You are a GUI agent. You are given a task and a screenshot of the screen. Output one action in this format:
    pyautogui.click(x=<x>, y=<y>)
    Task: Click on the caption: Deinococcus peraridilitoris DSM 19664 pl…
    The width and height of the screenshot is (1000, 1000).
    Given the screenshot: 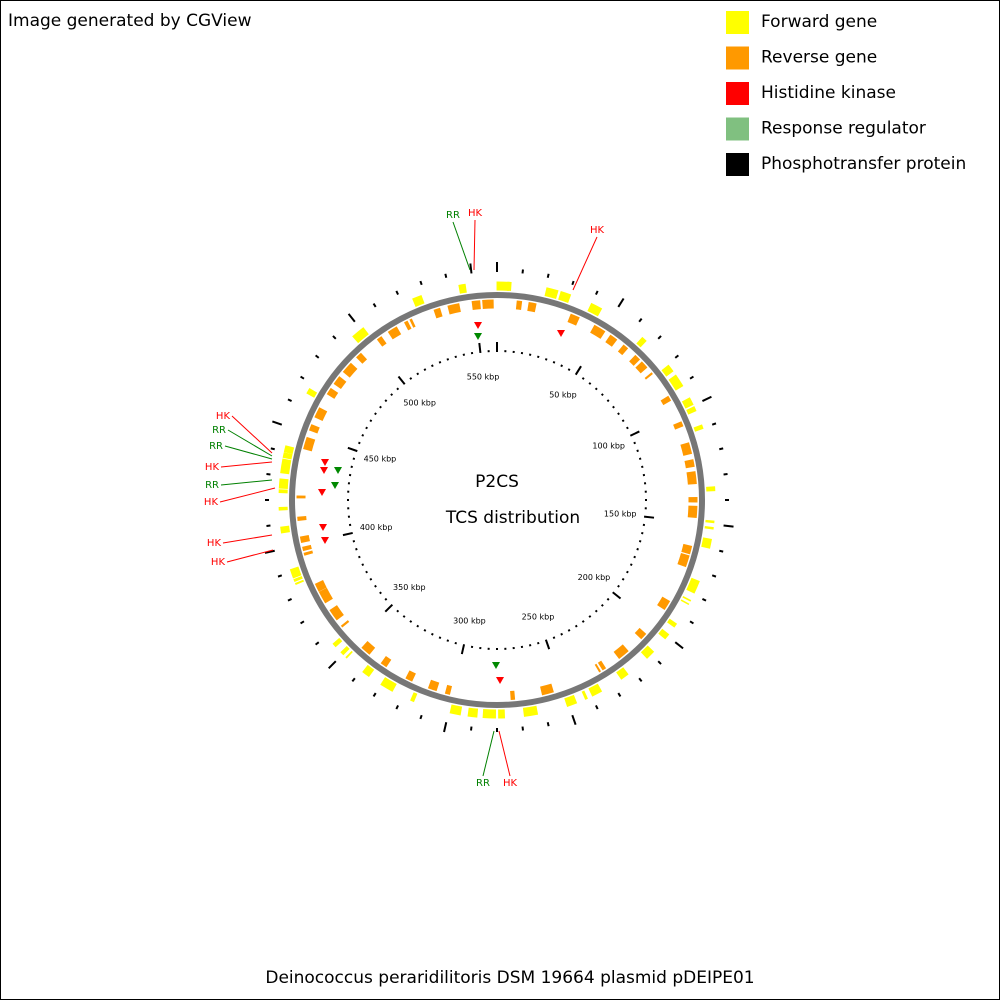 What is the action you would take?
    pyautogui.click(x=509, y=978)
    